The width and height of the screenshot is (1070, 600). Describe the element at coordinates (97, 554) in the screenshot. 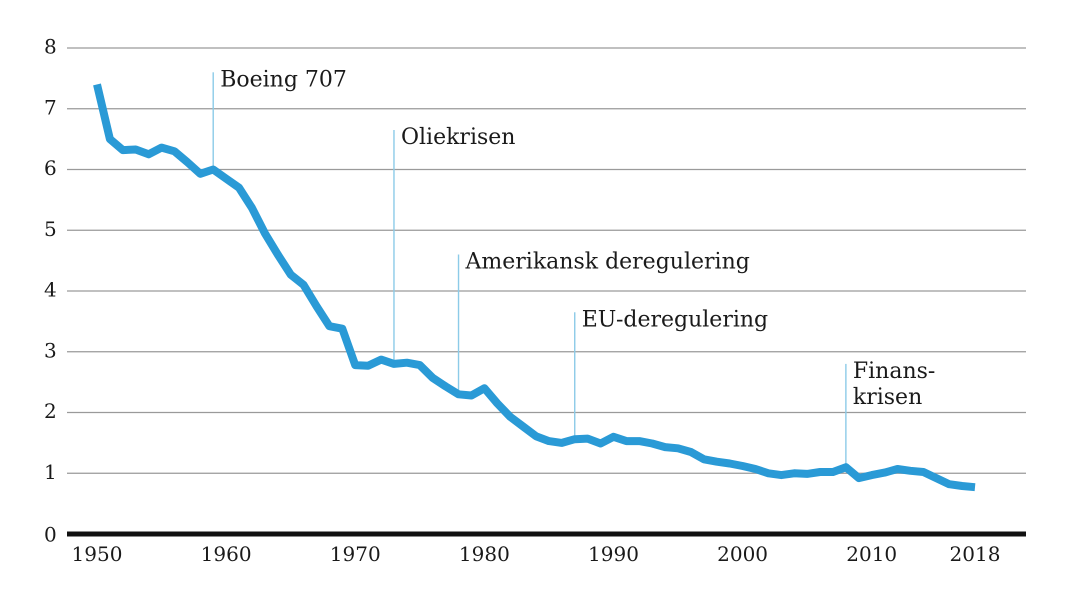

I see `x-tick-label: 1950` at that location.